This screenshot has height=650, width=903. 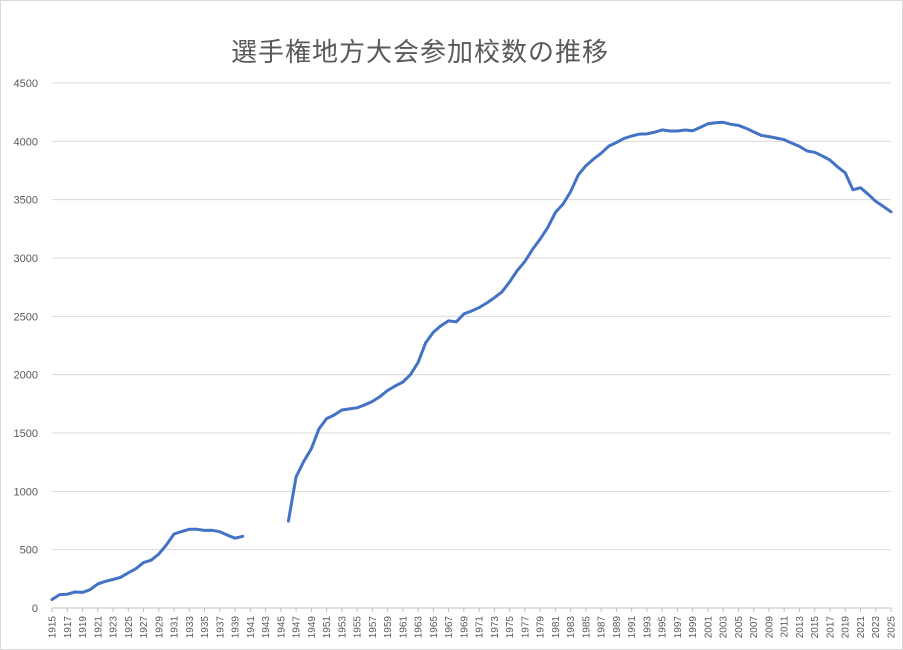 I want to click on y-tick-label: 4000, so click(x=26, y=142).